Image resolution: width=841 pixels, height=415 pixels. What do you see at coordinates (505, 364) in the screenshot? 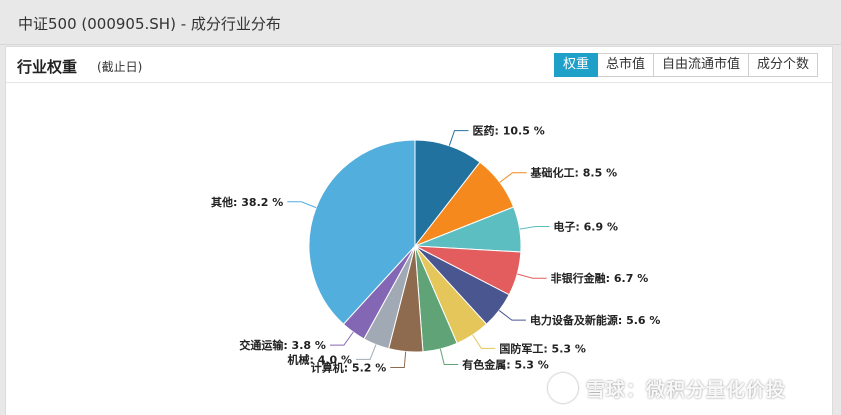
I see `slice-label: 有色金属: 5.3 %` at bounding box center [505, 364].